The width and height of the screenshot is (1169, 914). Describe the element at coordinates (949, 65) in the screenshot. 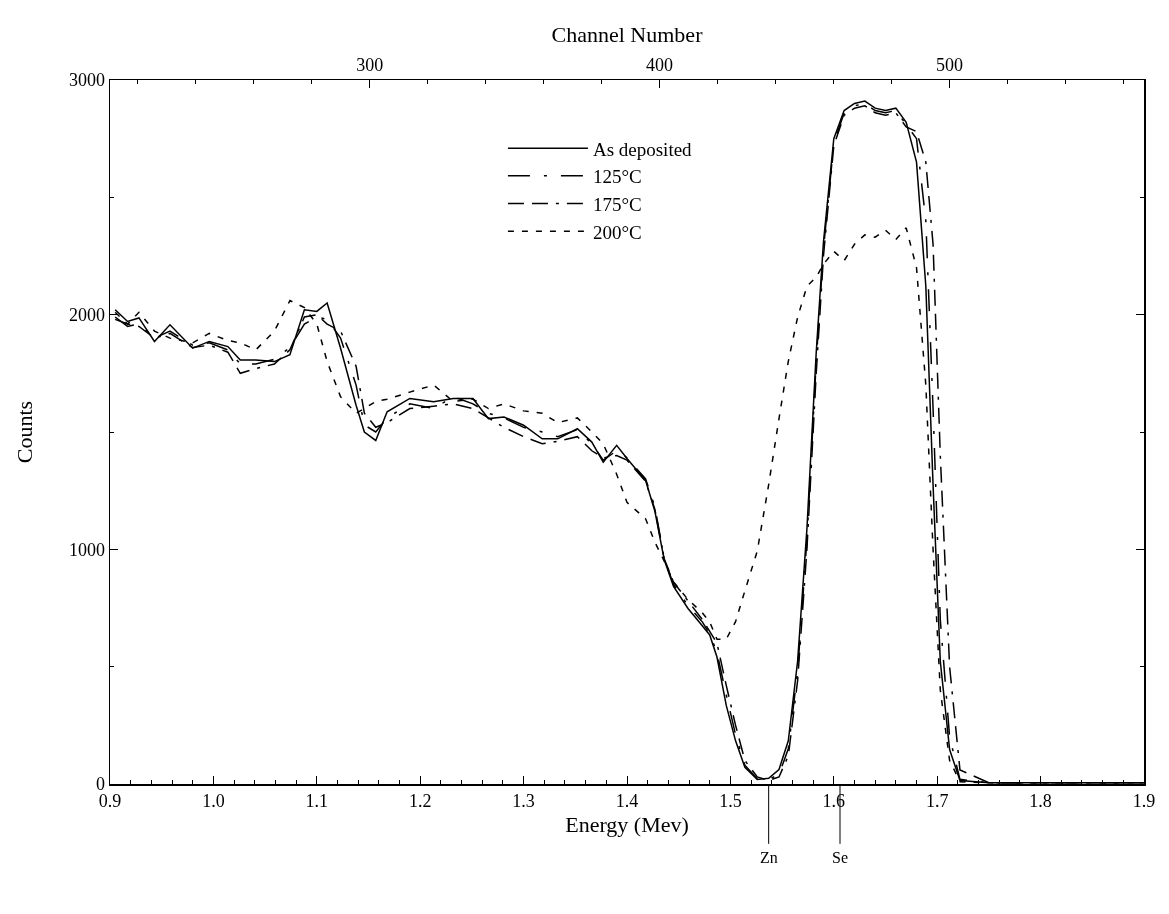

I see `x2-tick-label: 500` at that location.